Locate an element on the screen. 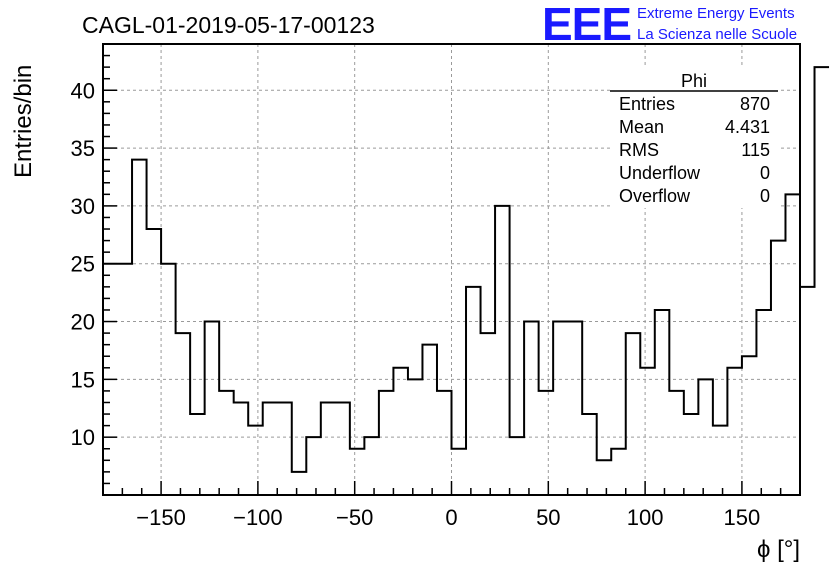 Image resolution: width=836 pixels, height=572 pixels. eee-logo-line1: Extreme Energy Events is located at coordinates (716, 13).